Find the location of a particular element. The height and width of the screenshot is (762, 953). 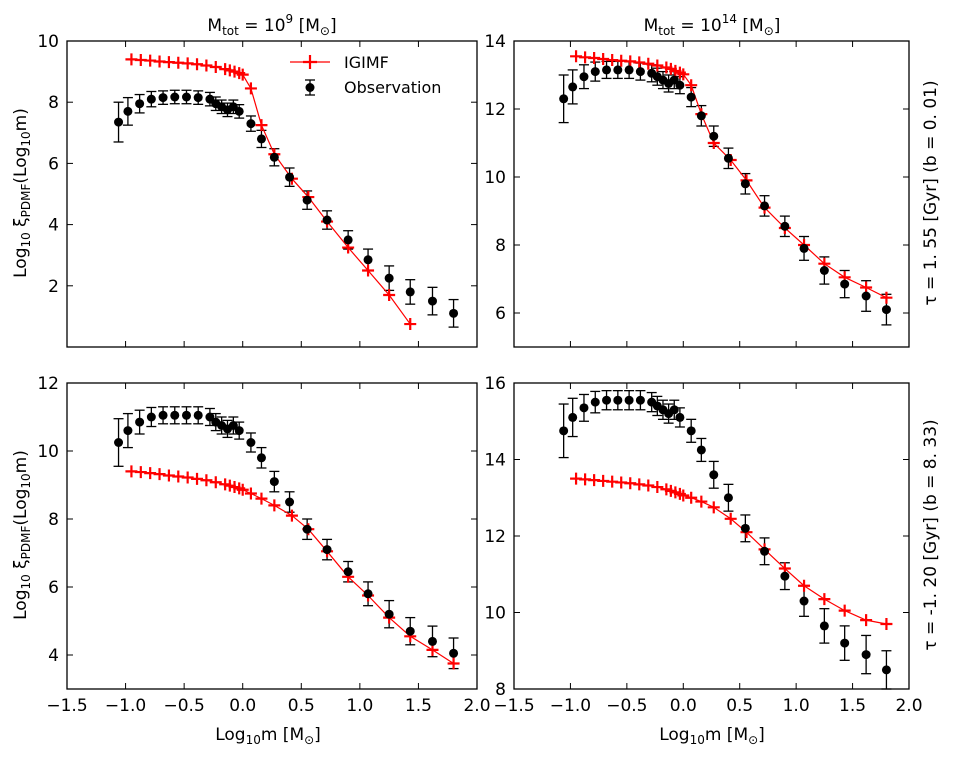

x-tick-label: 0.5 is located at coordinates (739, 706).